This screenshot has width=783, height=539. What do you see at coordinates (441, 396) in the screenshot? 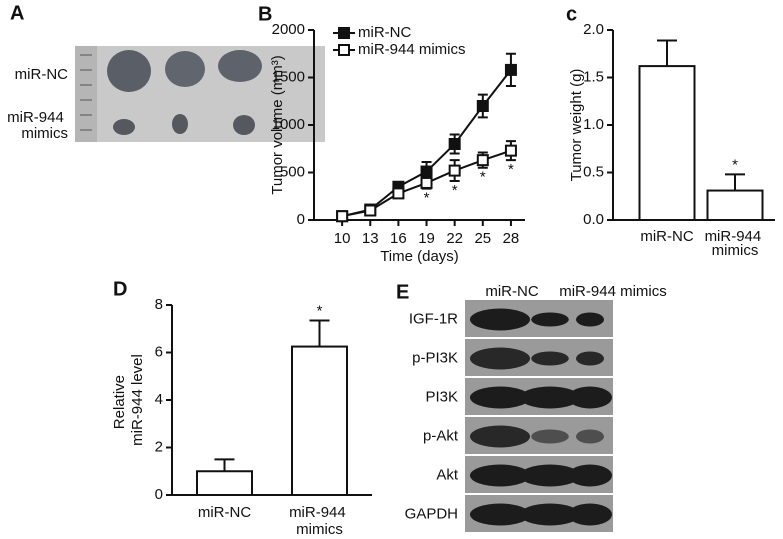
I see `blot-label: PI3K` at bounding box center [441, 396].